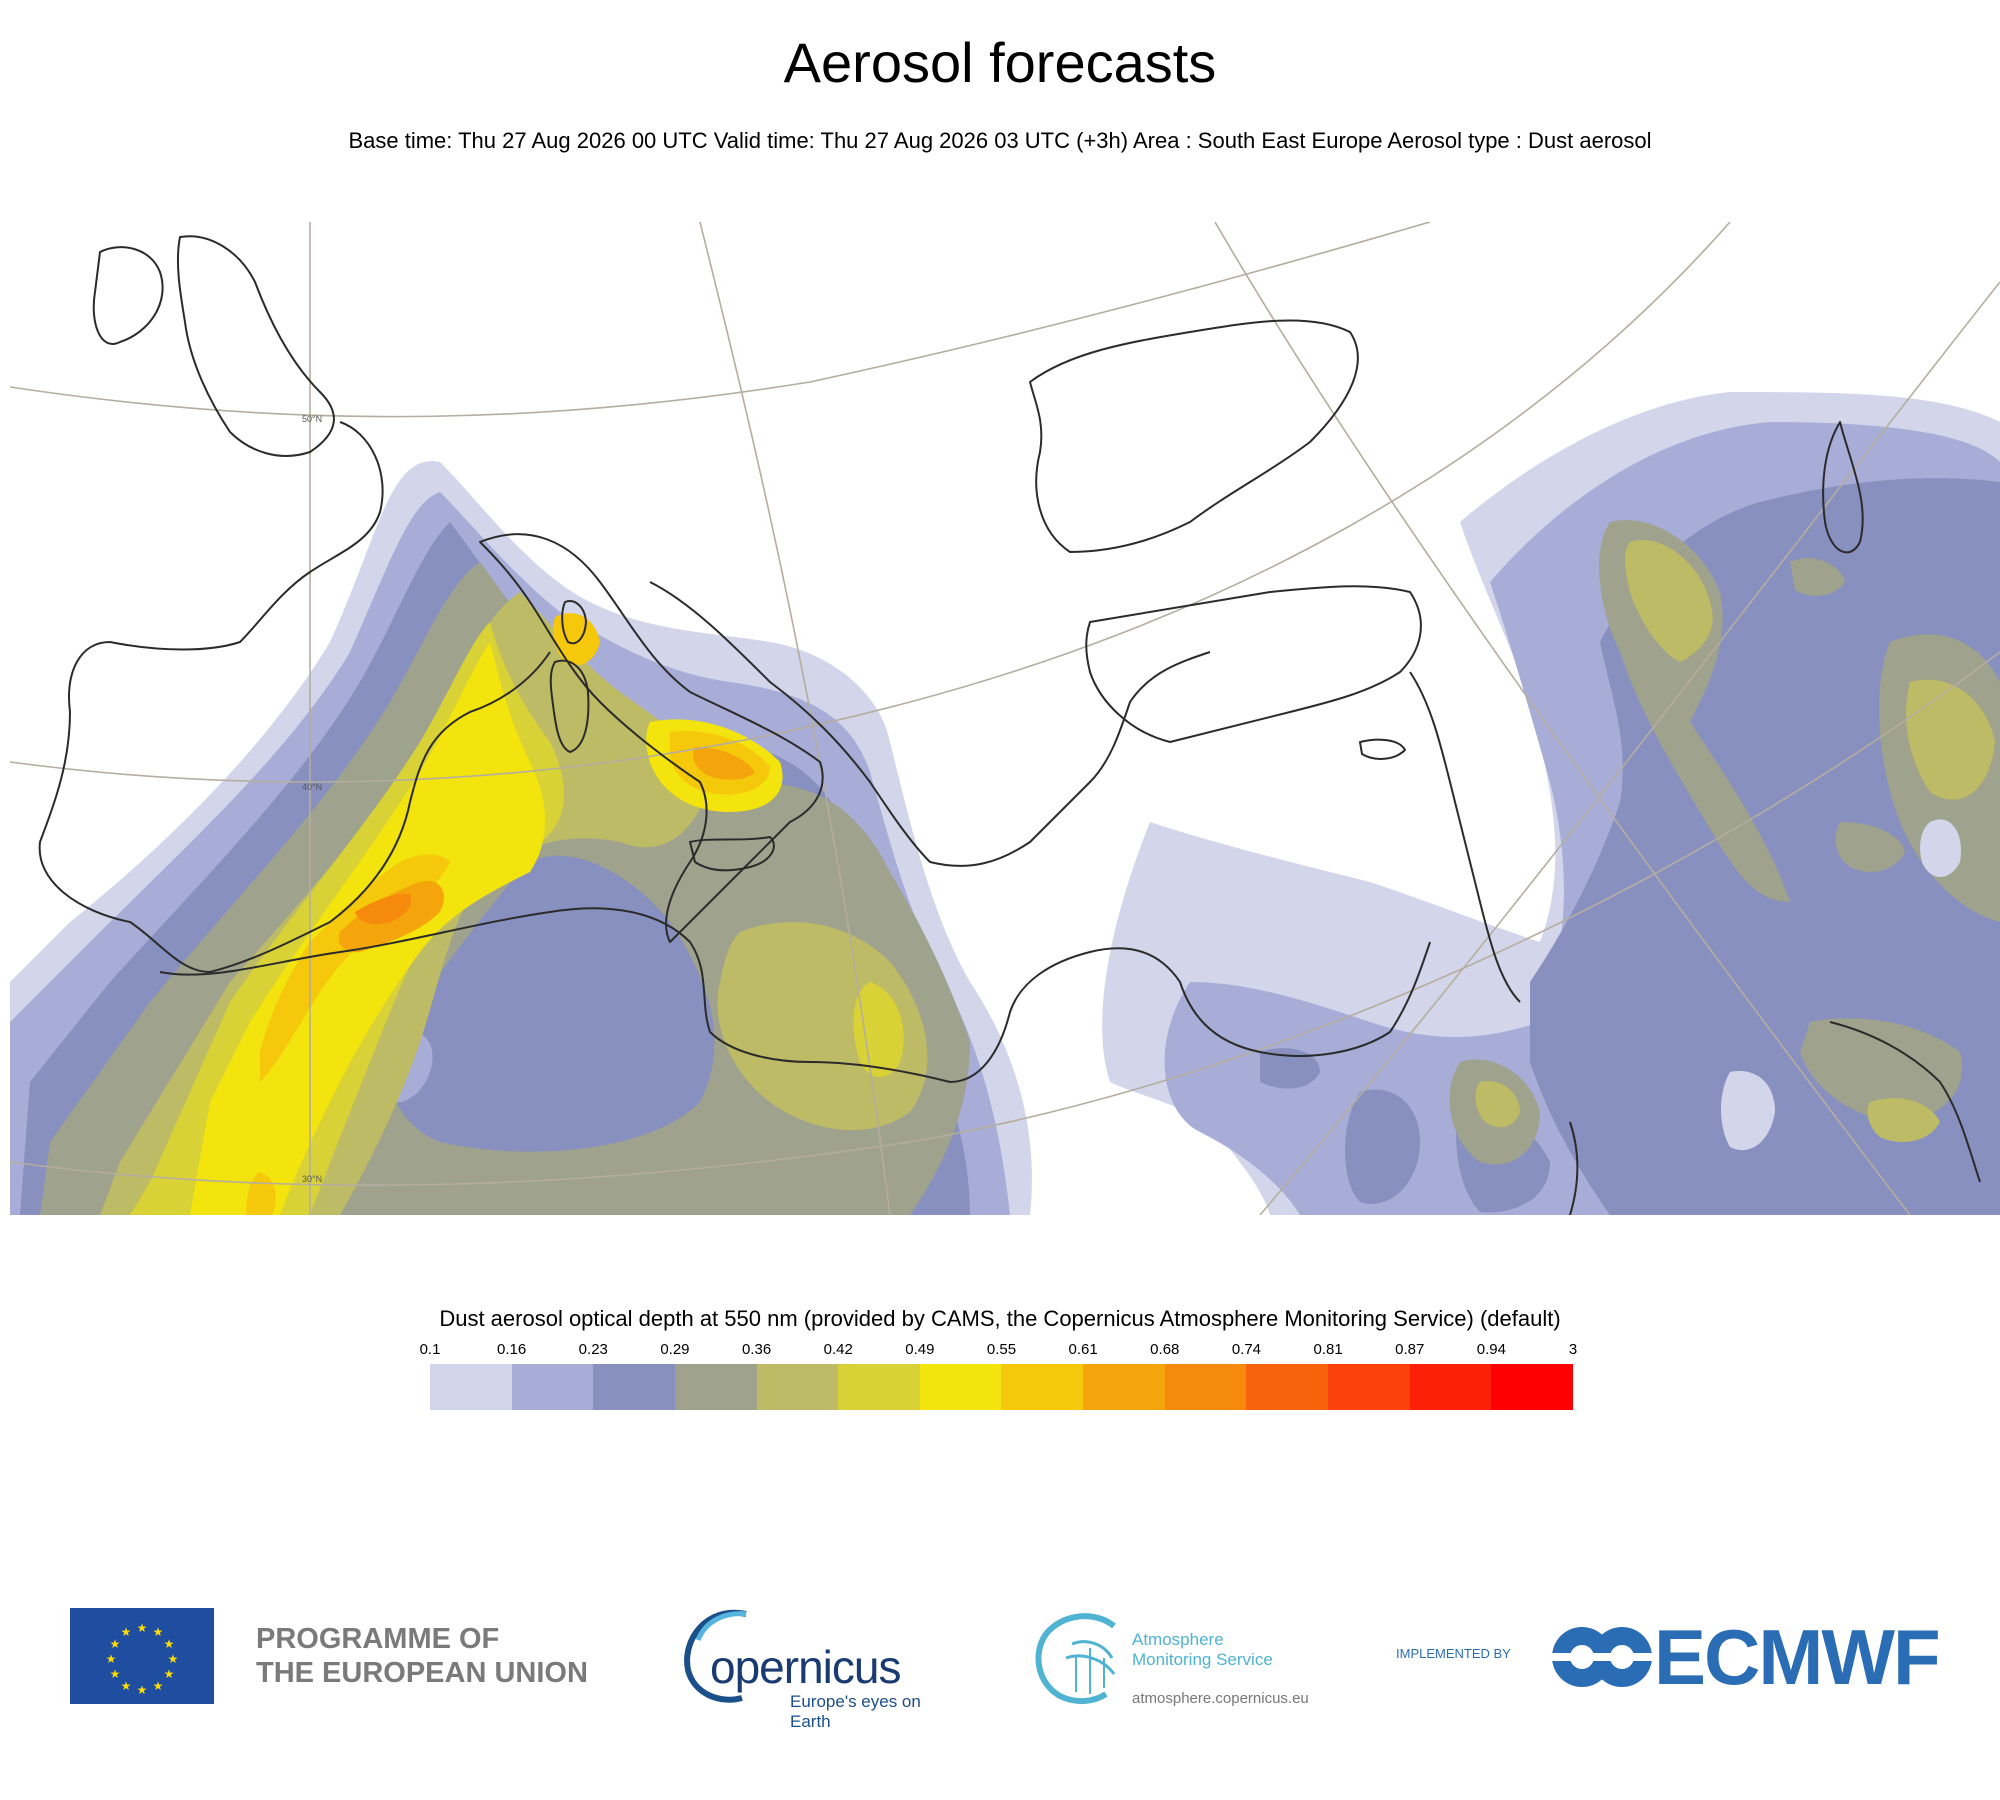 The height and width of the screenshot is (1800, 2000). What do you see at coordinates (569, 706) in the screenshot?
I see `sardinia` at bounding box center [569, 706].